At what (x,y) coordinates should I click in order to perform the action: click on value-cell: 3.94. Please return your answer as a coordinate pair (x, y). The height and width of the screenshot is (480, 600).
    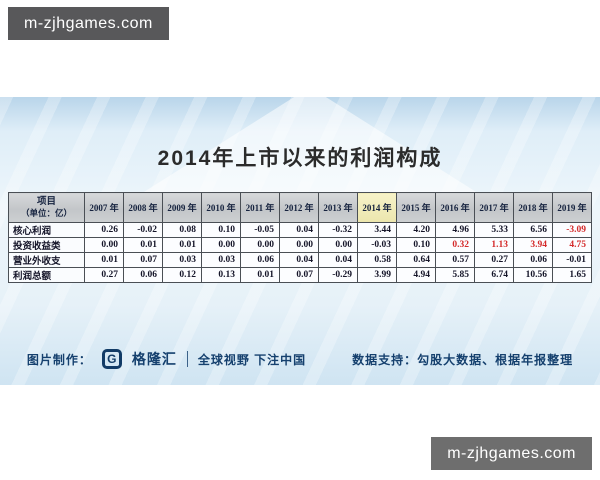
    Looking at the image, I should click on (533, 245).